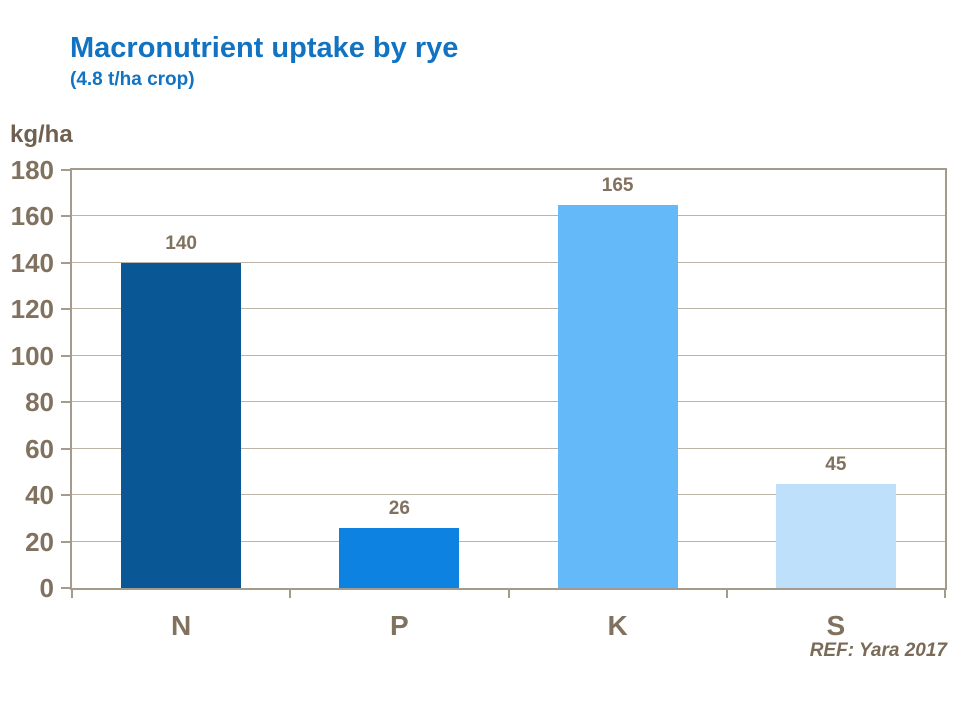 The width and height of the screenshot is (960, 720). I want to click on chart-title: Macronutrient uptake by rye, so click(264, 48).